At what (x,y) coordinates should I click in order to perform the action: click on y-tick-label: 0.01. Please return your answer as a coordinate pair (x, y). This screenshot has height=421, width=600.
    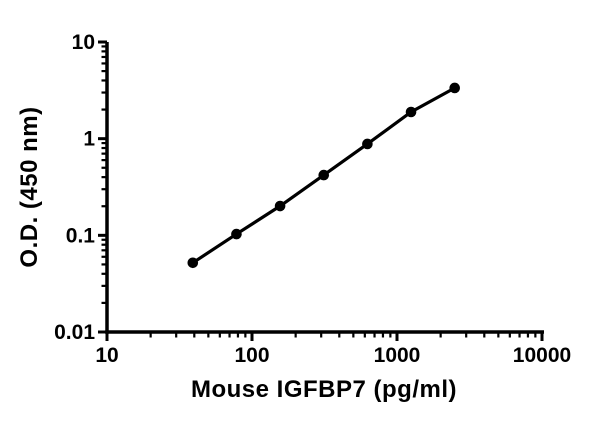
    Looking at the image, I should click on (74, 332).